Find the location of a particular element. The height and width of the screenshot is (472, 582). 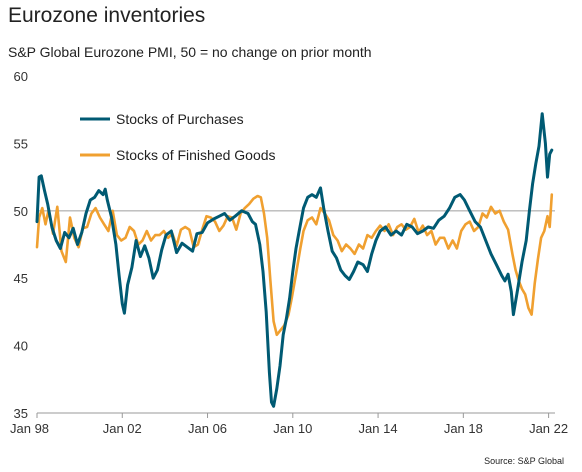

chart-title: Eurozone inventories is located at coordinates (107, 15).